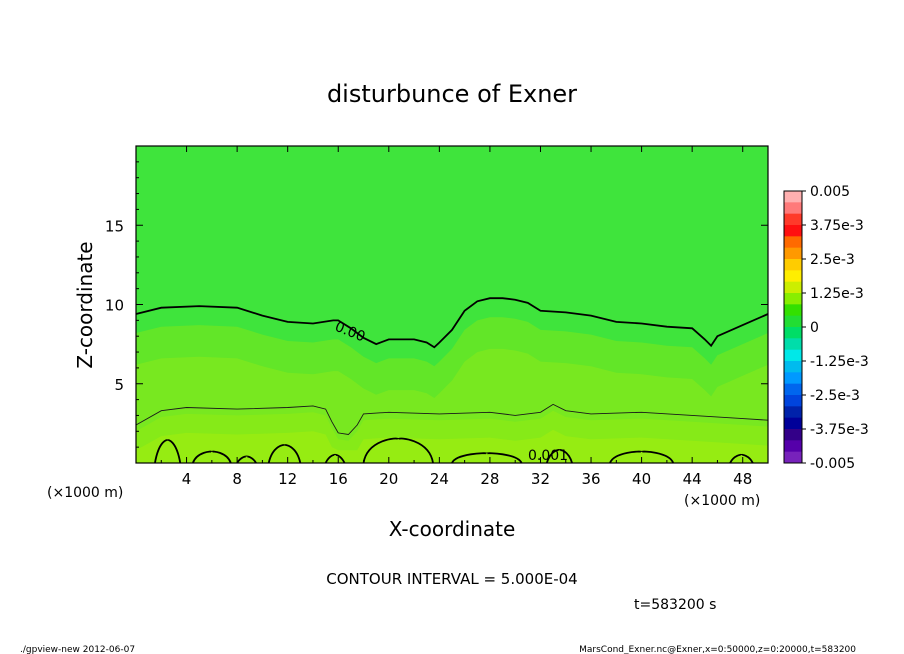 Image resolution: width=904 pixels, height=654 pixels. What do you see at coordinates (830, 192) in the screenshot?
I see `colorbar-label: 0.005` at bounding box center [830, 192].